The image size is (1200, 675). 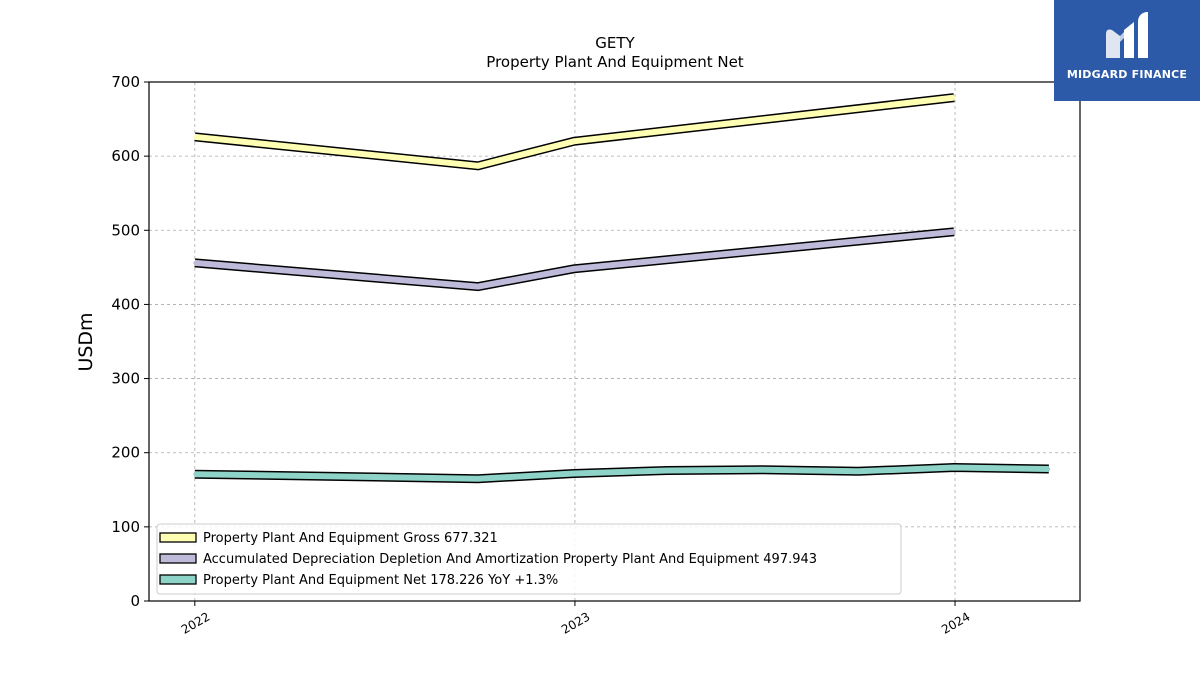 What do you see at coordinates (86, 341) in the screenshot?
I see `y-axis-label: USDm` at bounding box center [86, 341].